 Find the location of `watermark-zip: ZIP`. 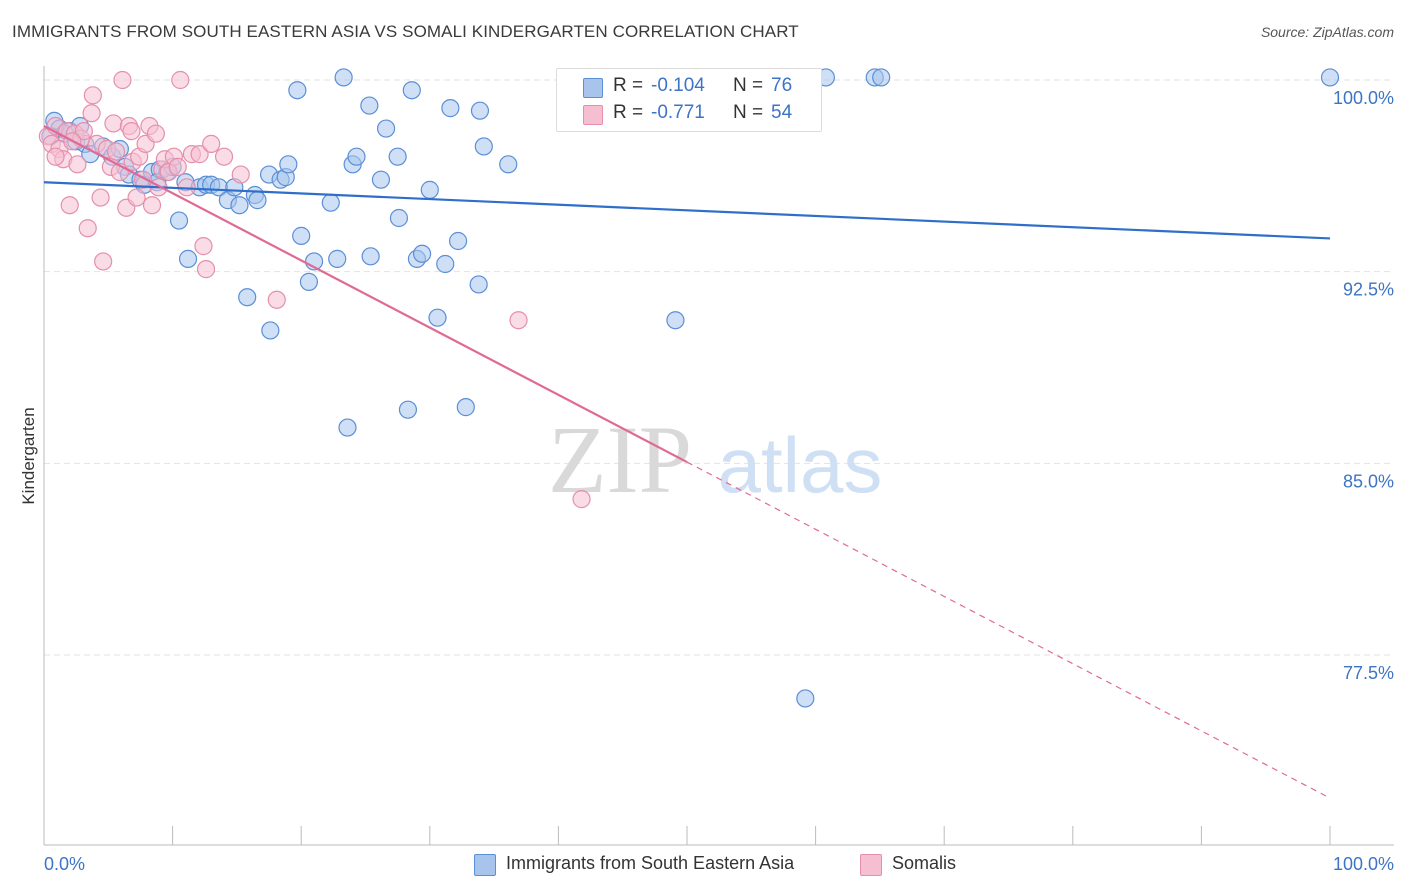

watermark-zip: ZIP is located at coordinates (620, 459).